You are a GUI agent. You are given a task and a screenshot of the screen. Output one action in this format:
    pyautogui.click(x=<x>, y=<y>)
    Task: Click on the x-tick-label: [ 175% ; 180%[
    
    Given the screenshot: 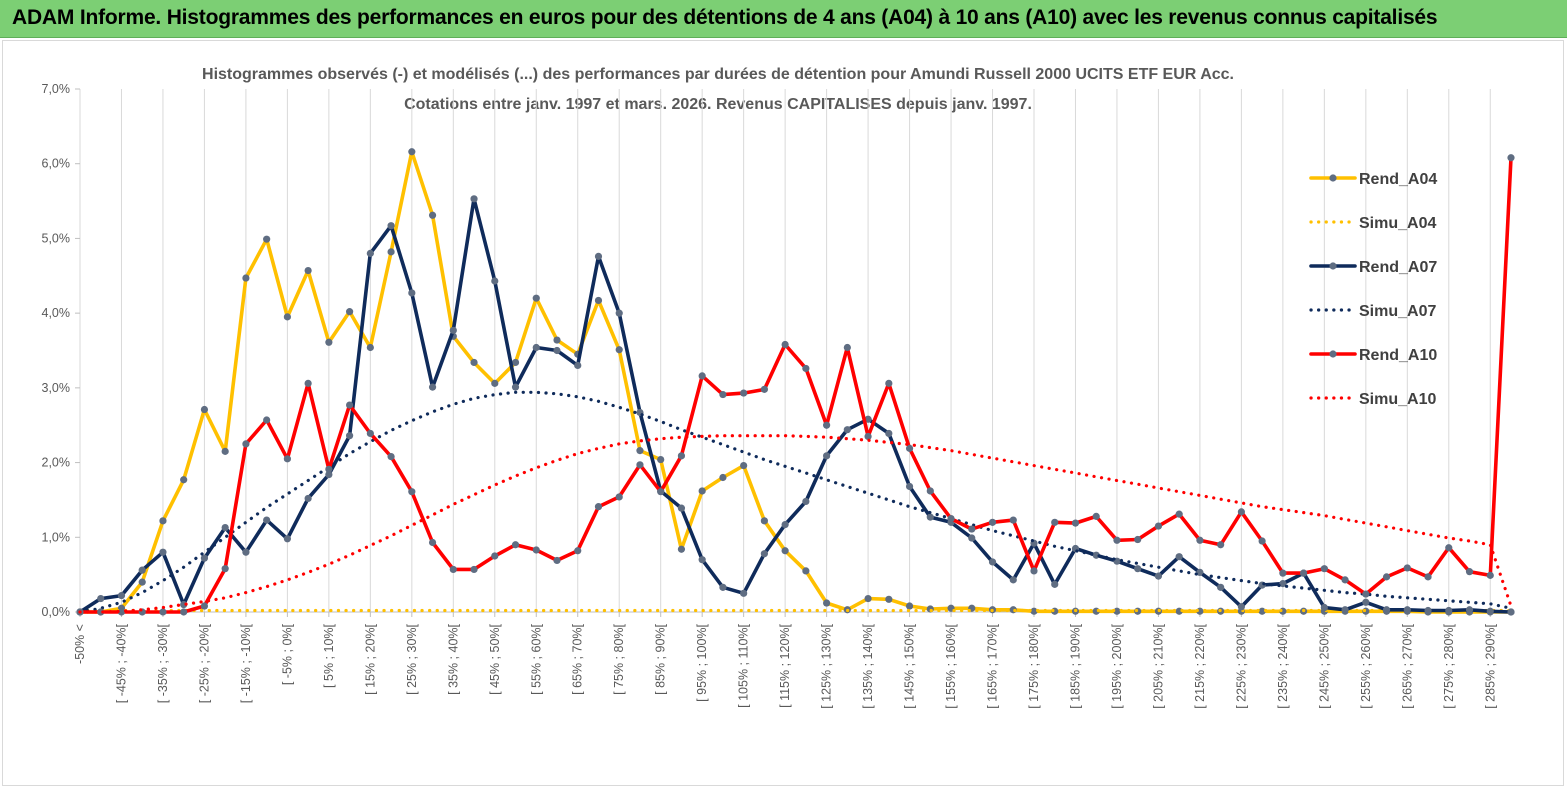 What is the action you would take?
    pyautogui.click(x=1034, y=665)
    